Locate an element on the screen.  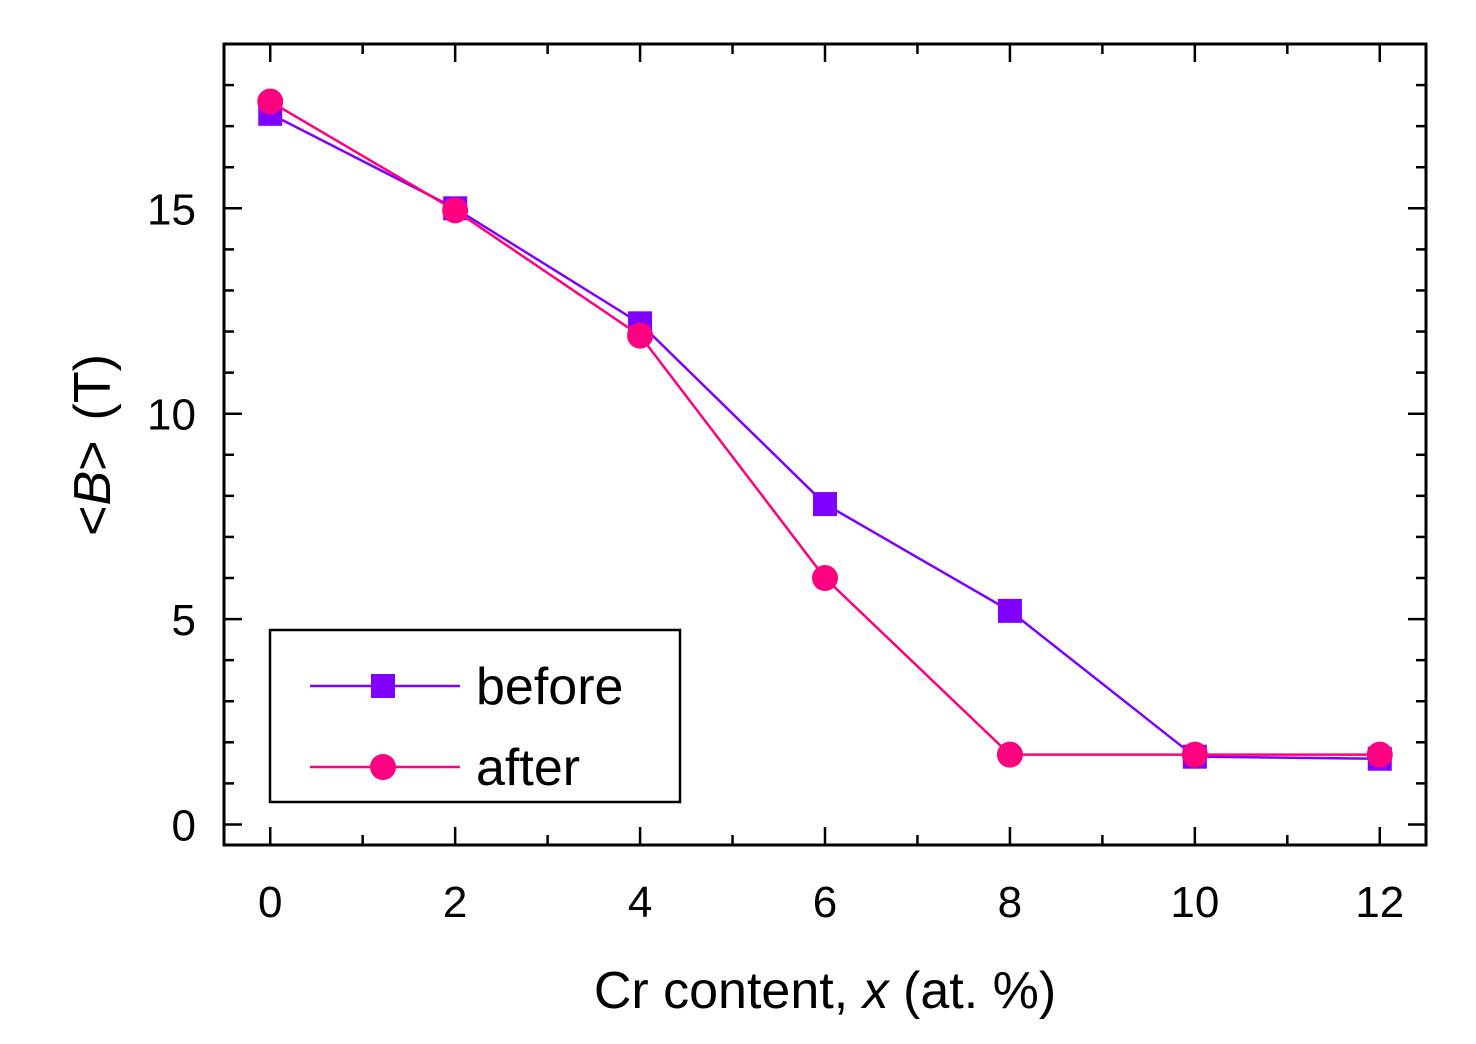
x-tick-label: 10 is located at coordinates (1194, 902).